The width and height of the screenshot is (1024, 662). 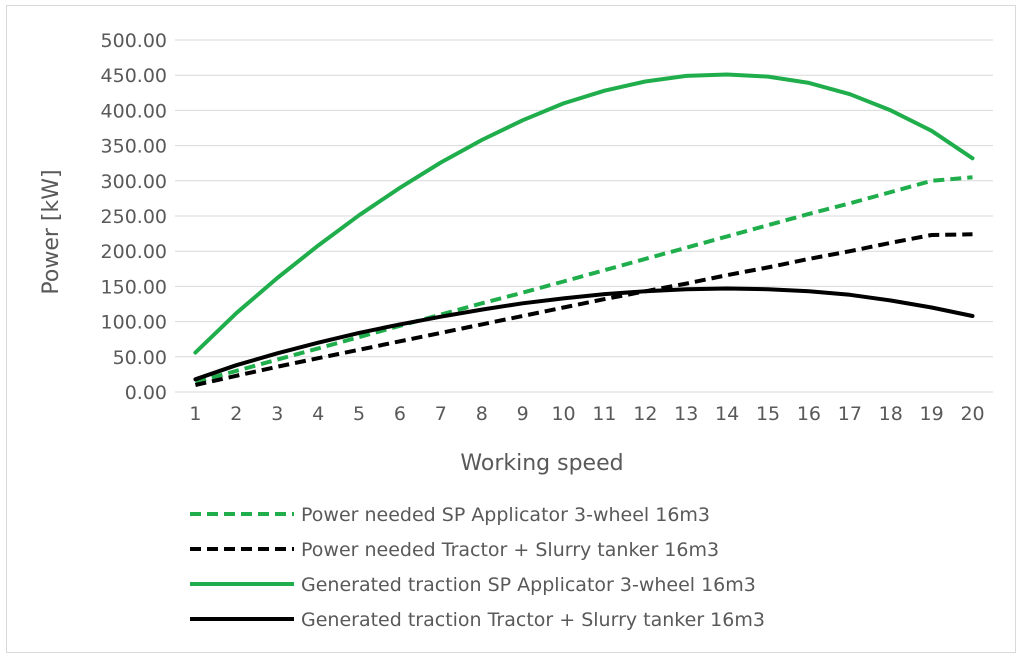 What do you see at coordinates (645, 414) in the screenshot?
I see `x-tick-label: 12` at bounding box center [645, 414].